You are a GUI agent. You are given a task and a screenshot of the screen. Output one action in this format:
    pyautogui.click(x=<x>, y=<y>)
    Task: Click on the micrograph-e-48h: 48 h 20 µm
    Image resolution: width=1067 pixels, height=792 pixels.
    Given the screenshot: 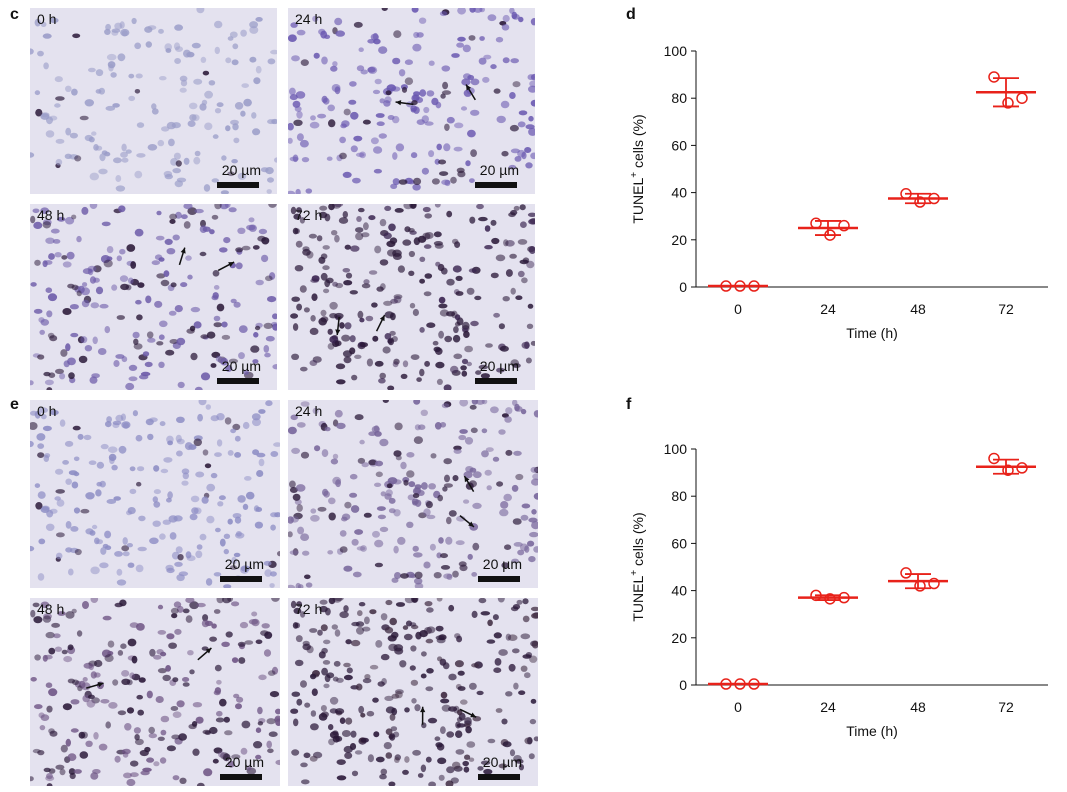 What is the action you would take?
    pyautogui.click(x=155, y=692)
    